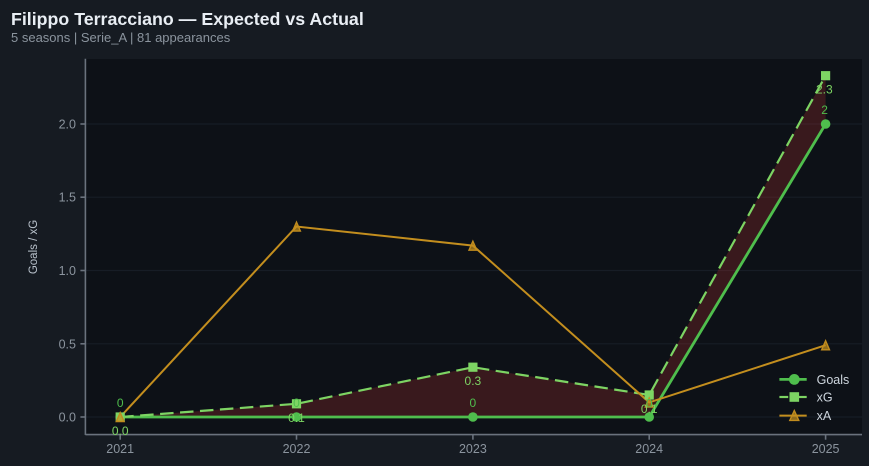 The width and height of the screenshot is (869, 466). I want to click on svg-text: 2024, so click(649, 449).